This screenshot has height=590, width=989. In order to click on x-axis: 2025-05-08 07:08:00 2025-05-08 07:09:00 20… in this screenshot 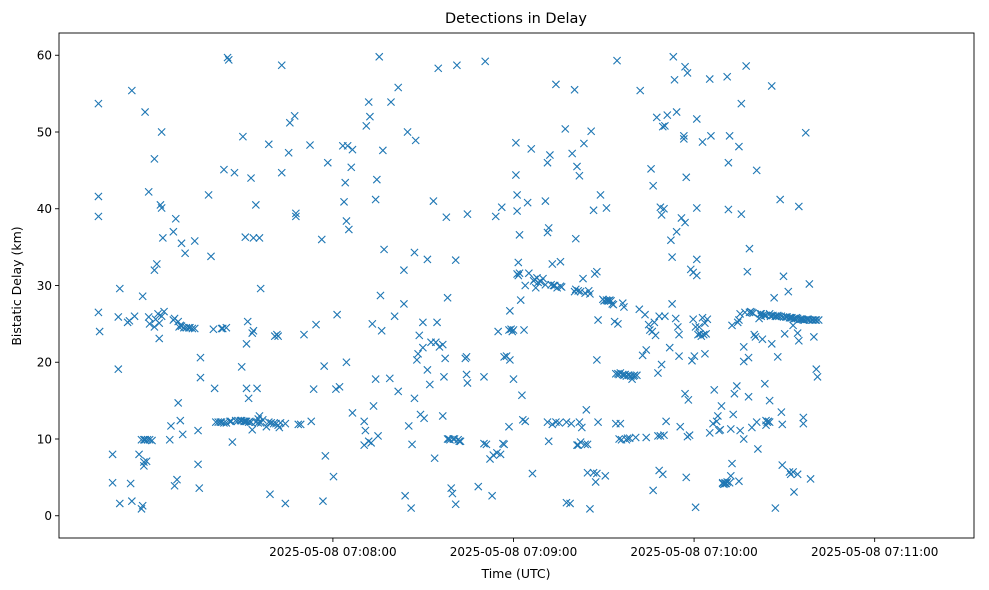, I will do `click(603, 548)`.